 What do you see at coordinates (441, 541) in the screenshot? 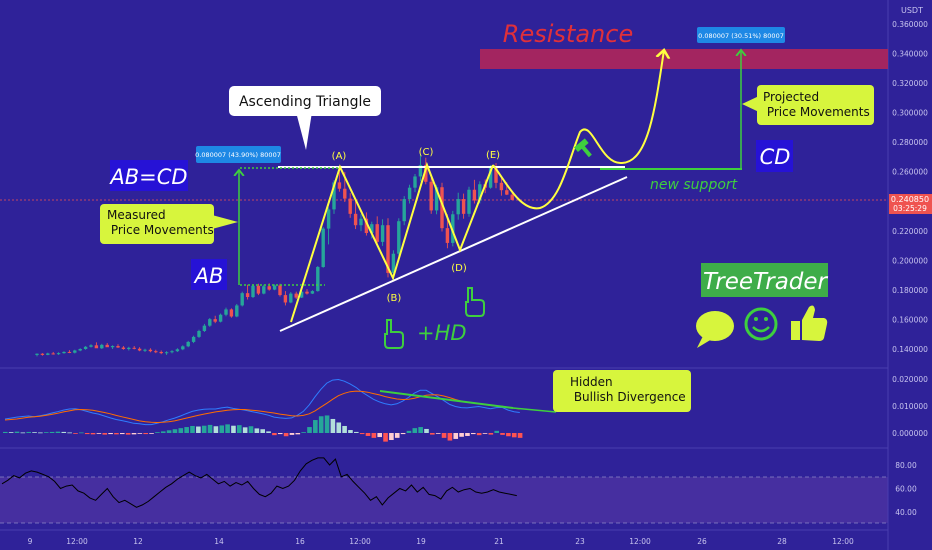
I see `time-axis: 9 12:00 12 14 16 12:00 19 21 23 12:00 26 28 12:00` at bounding box center [441, 541].